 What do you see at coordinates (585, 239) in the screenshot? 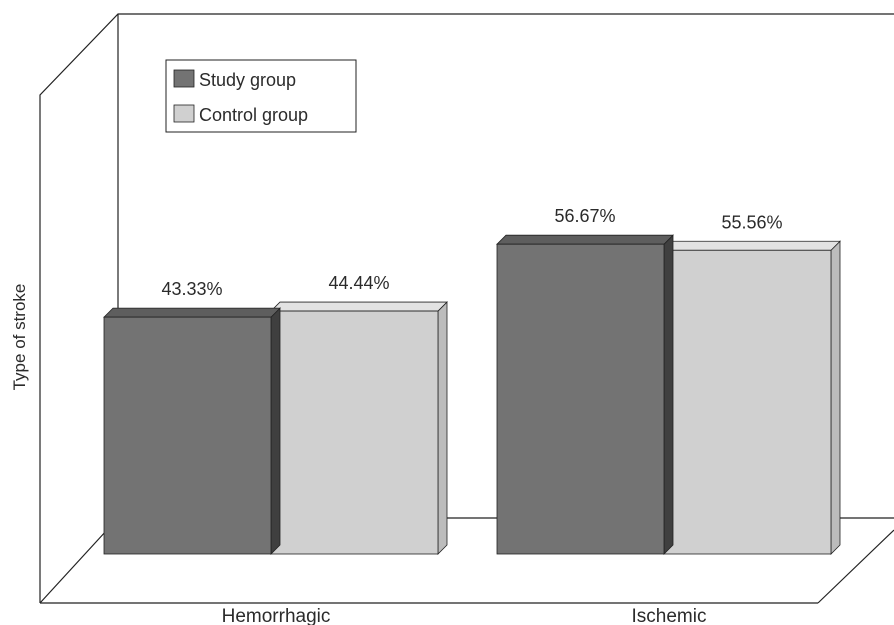
I see `bar-top-study-group-ischemic` at bounding box center [585, 239].